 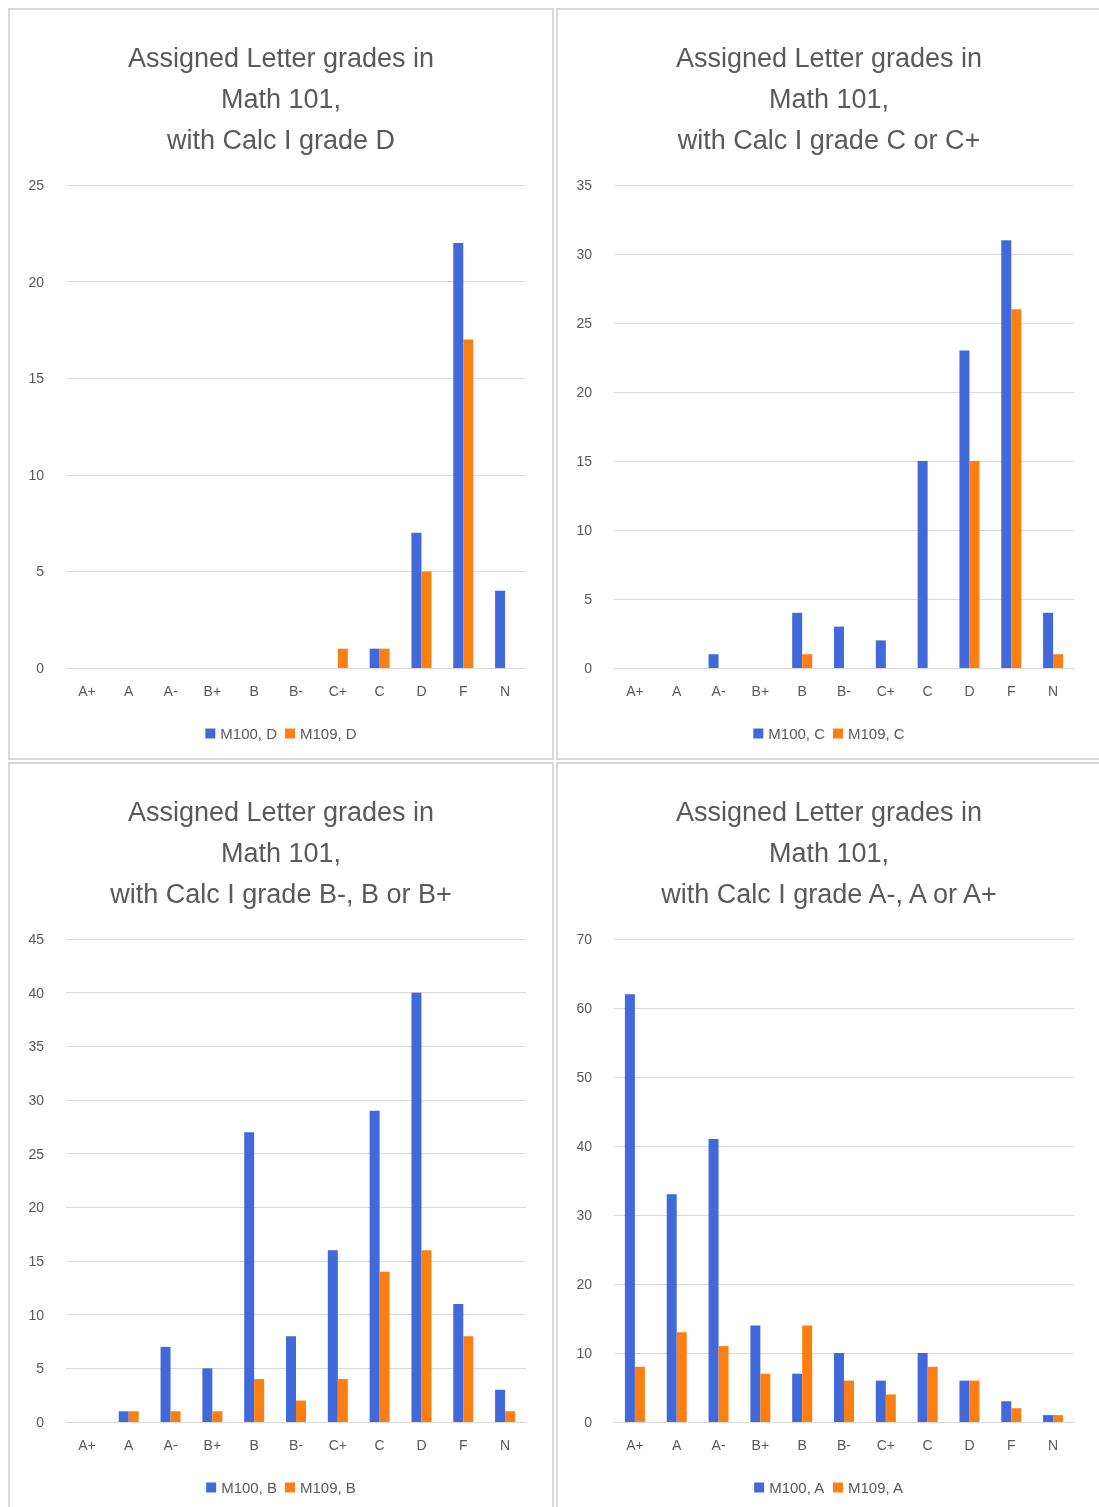 I want to click on chart-title: Assigned Letter grades in Math 101, with Calc I grade D, so click(x=281, y=98).